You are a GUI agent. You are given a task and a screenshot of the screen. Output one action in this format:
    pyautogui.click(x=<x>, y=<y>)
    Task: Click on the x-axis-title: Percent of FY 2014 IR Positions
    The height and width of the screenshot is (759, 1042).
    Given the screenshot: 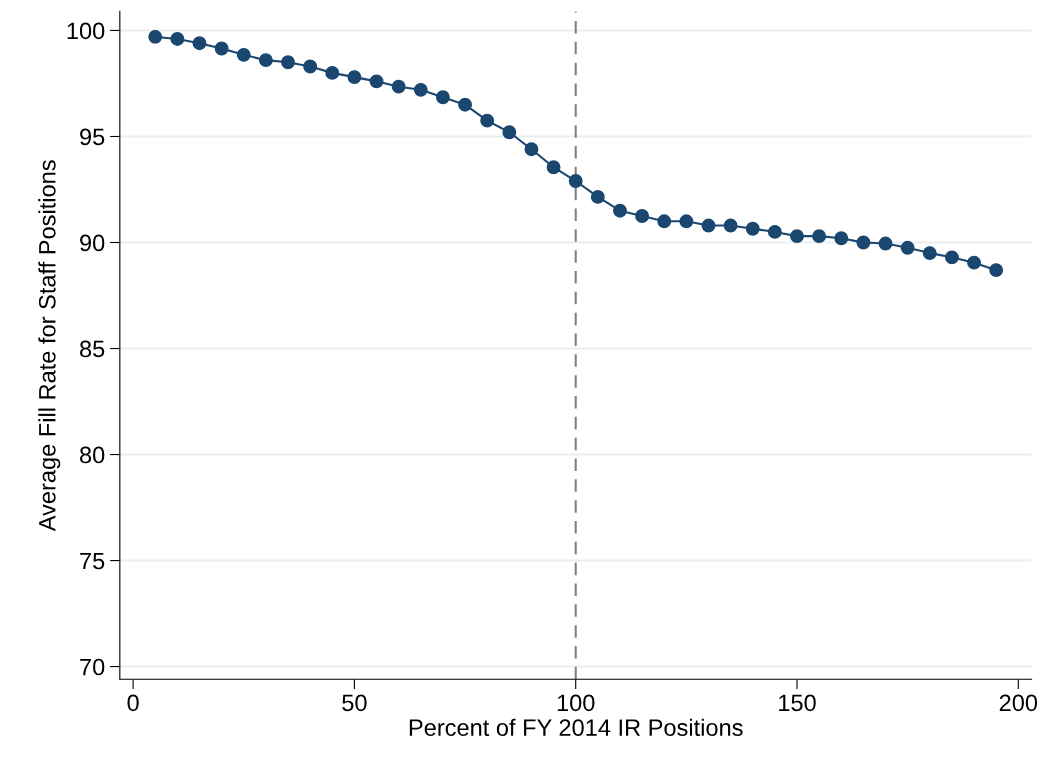 What is the action you would take?
    pyautogui.click(x=576, y=727)
    